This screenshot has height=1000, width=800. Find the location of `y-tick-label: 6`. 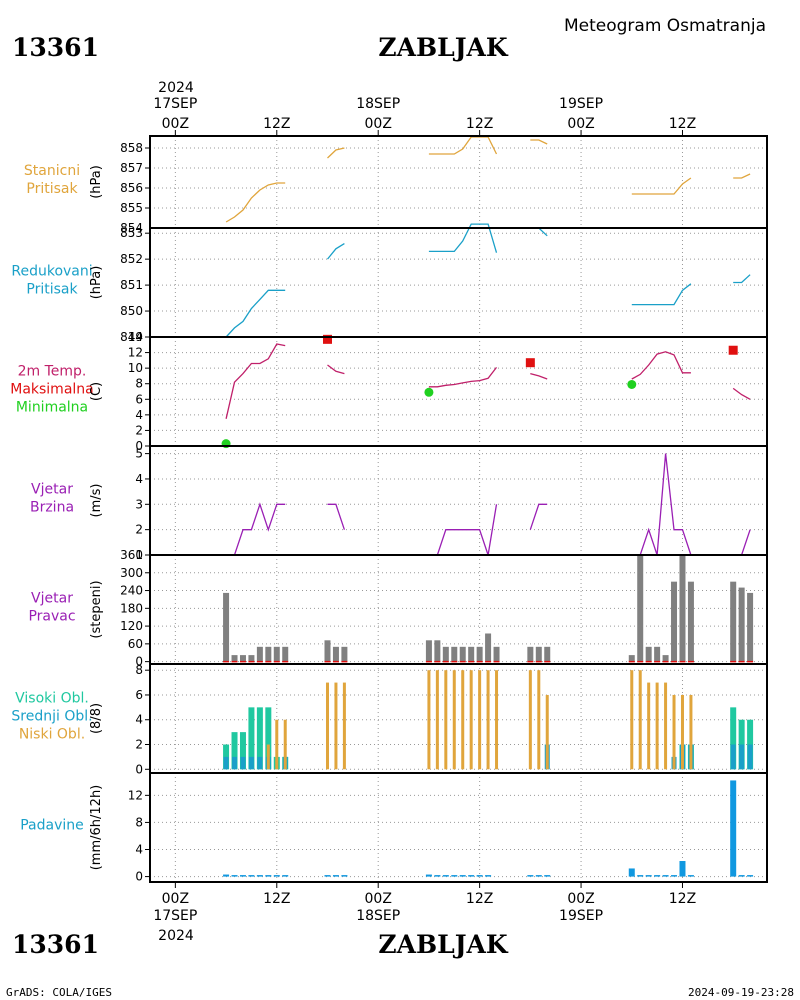

y-tick-label: 6 is located at coordinates (139, 695).